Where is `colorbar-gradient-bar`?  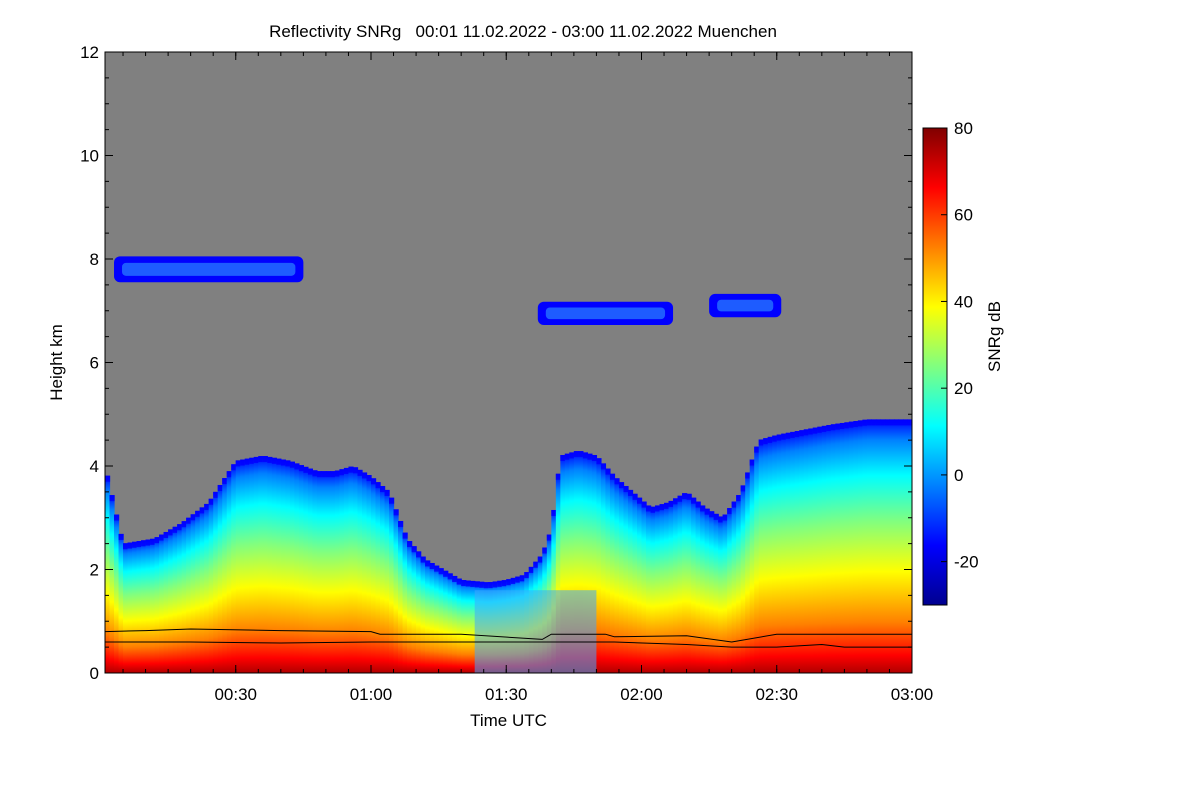 colorbar-gradient-bar is located at coordinates (935, 366).